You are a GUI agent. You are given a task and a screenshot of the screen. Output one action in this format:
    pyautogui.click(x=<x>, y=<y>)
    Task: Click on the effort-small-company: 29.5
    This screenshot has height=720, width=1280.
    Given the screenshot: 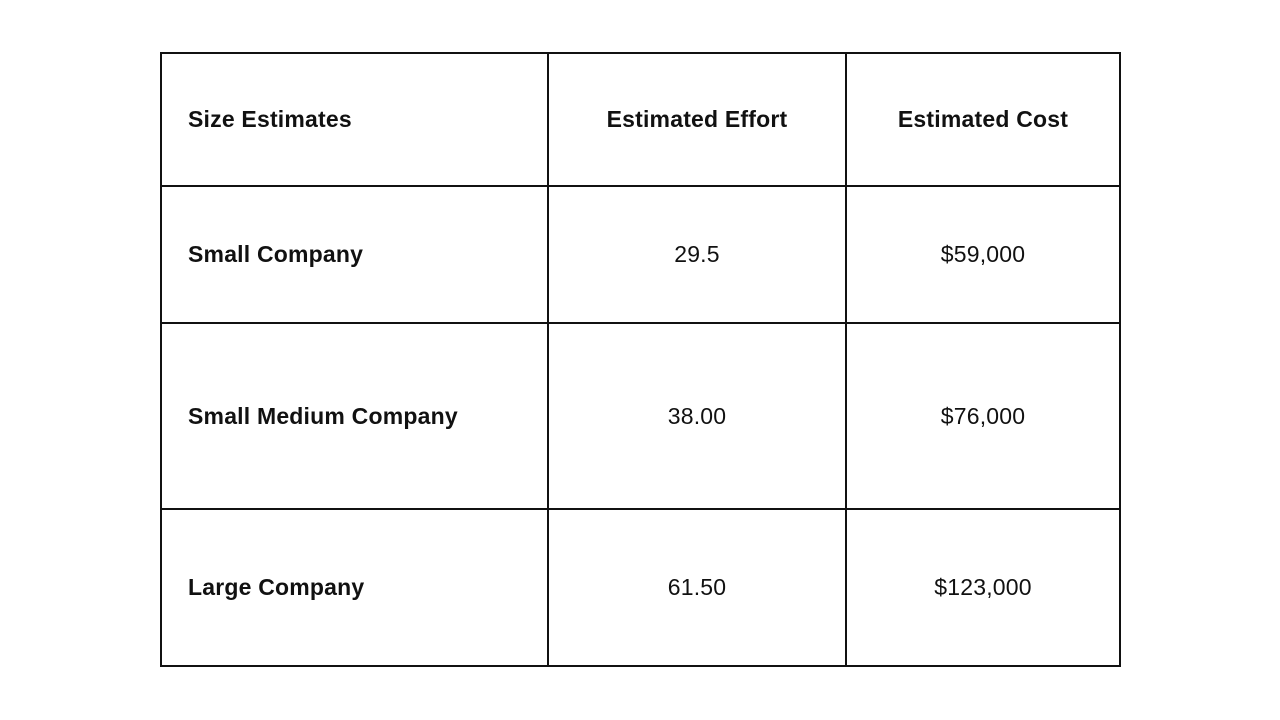 What is the action you would take?
    pyautogui.click(x=698, y=255)
    